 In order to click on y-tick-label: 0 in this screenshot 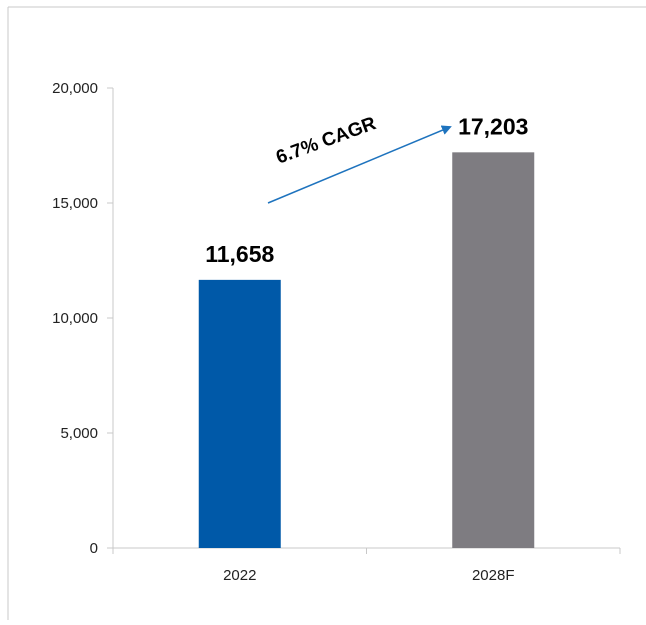, I will do `click(94, 548)`.